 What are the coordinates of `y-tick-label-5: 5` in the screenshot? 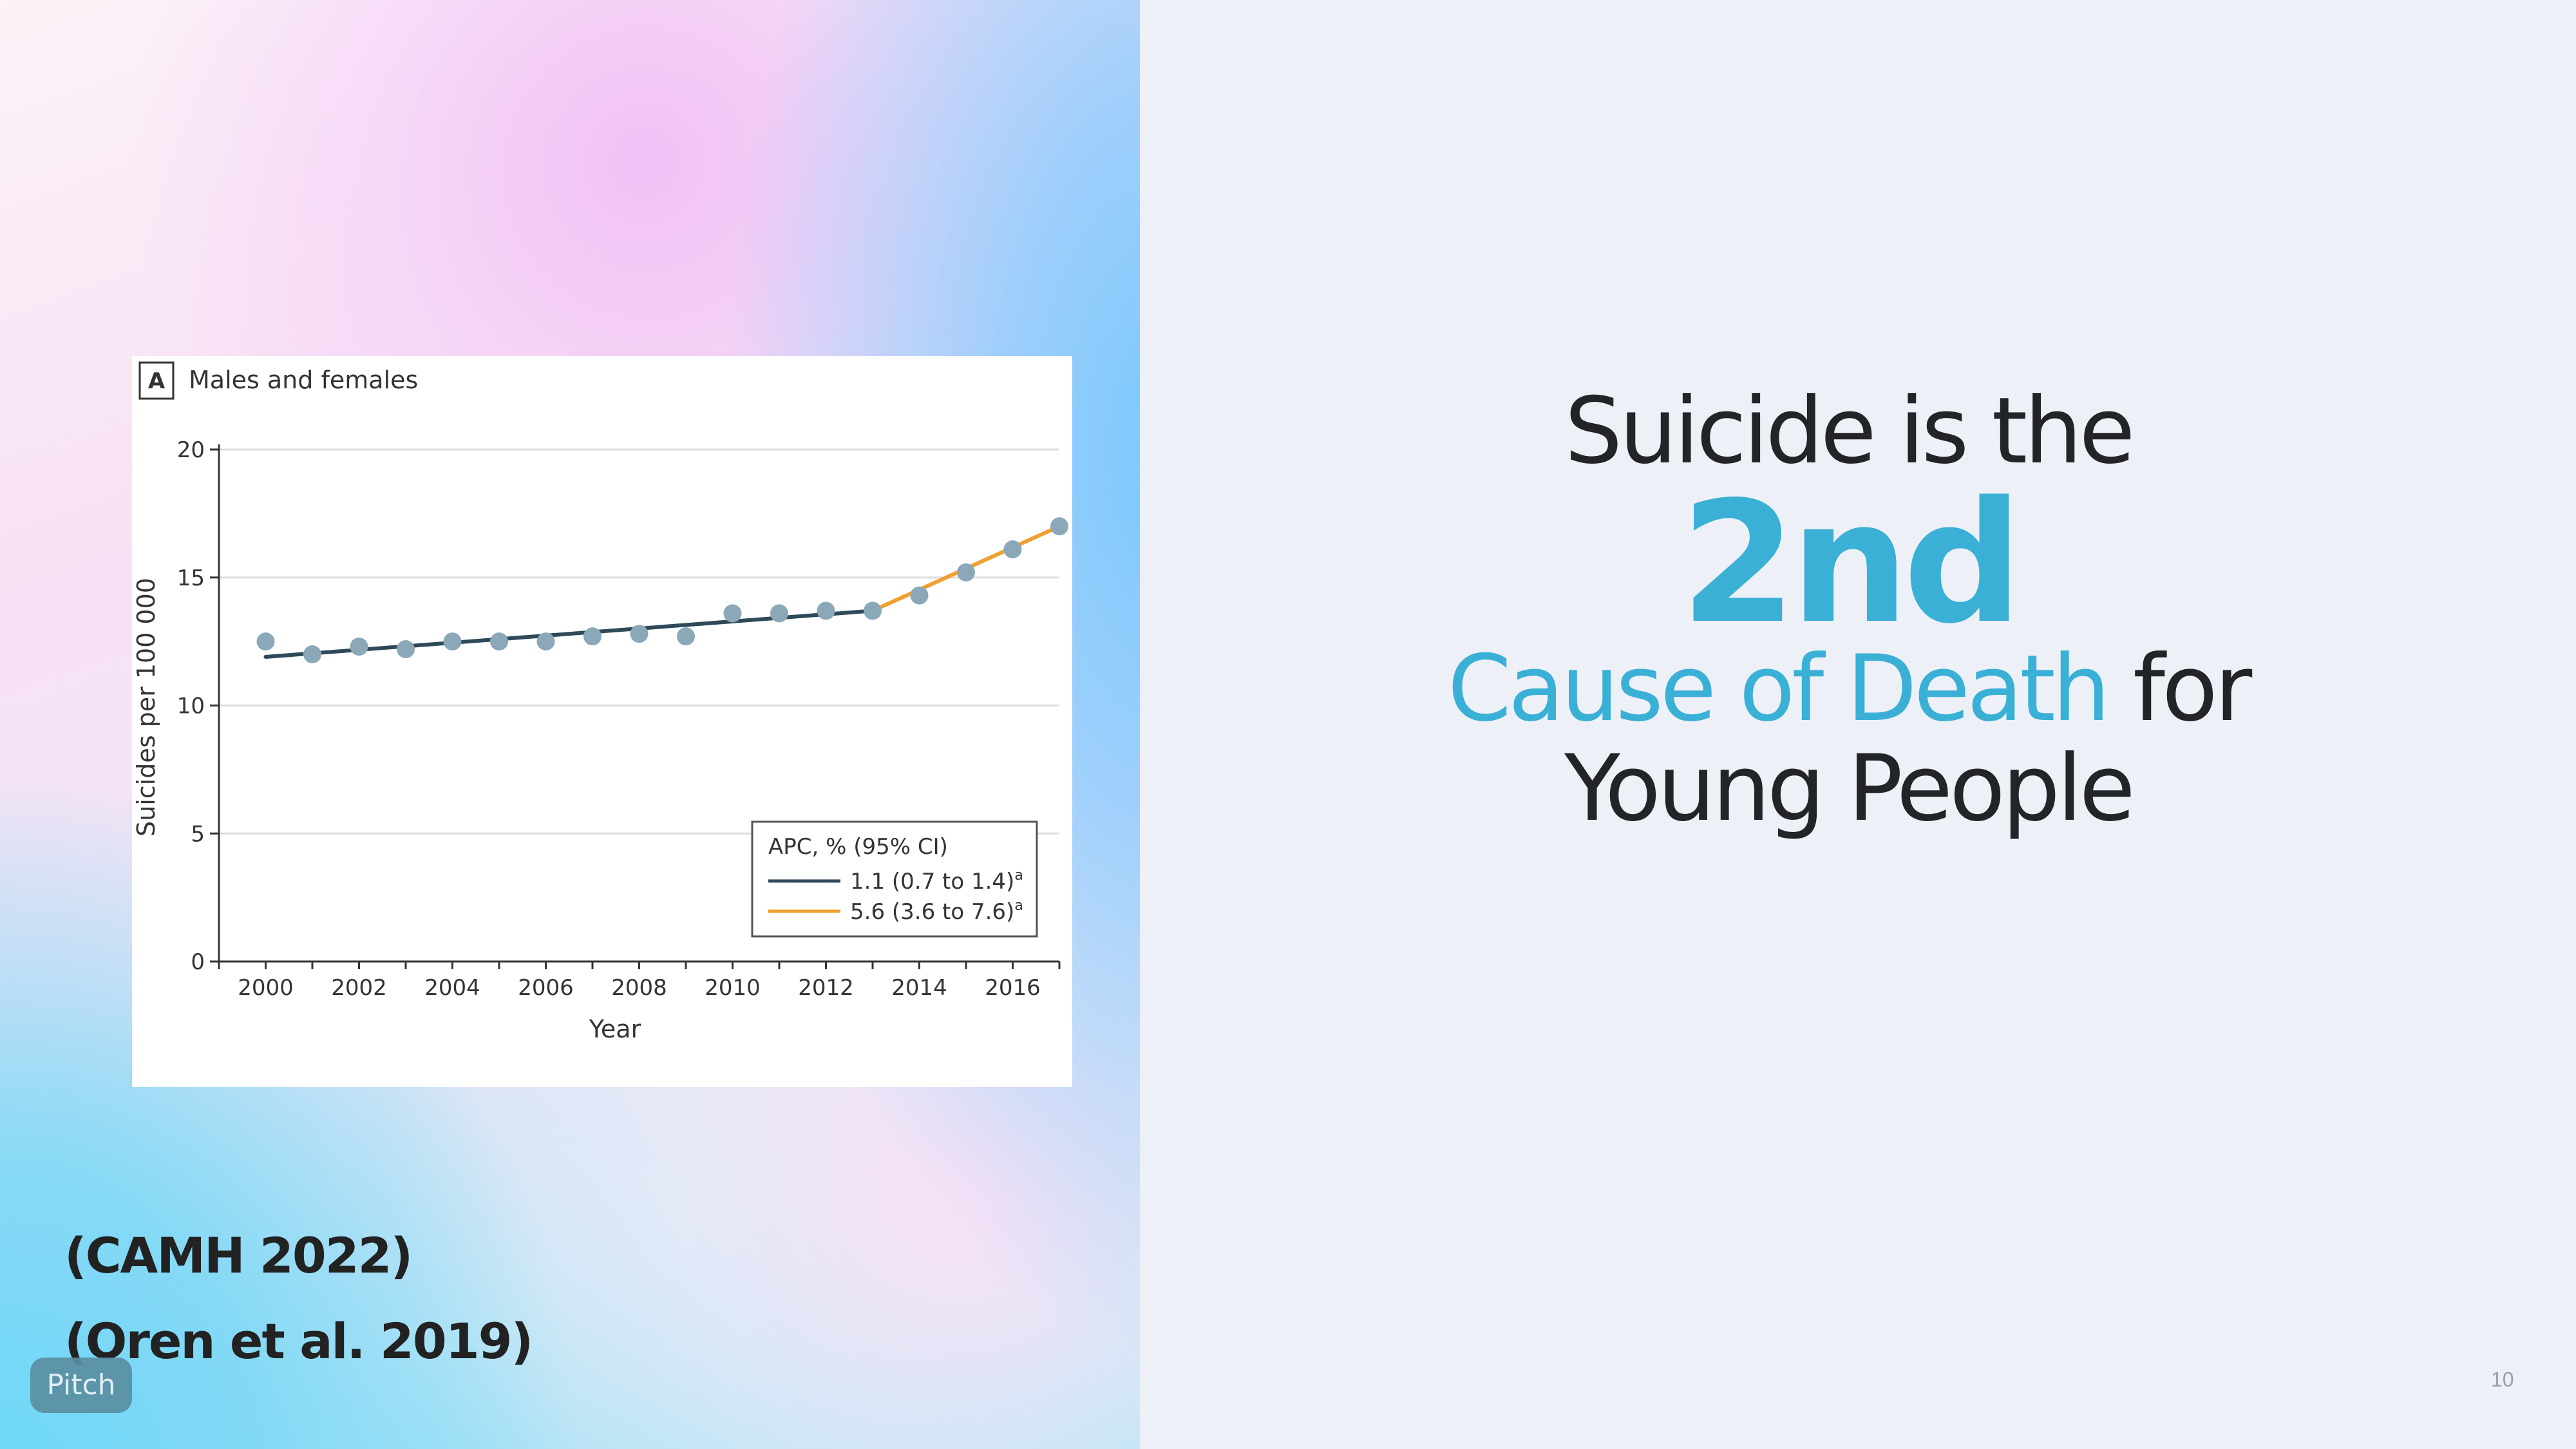 It's located at (198, 834).